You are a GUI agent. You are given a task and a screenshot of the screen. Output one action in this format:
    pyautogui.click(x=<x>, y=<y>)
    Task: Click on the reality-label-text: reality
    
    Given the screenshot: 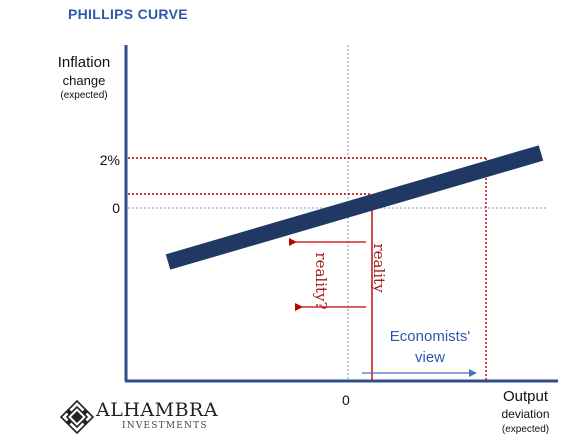 What is the action you would take?
    pyautogui.click(x=379, y=268)
    